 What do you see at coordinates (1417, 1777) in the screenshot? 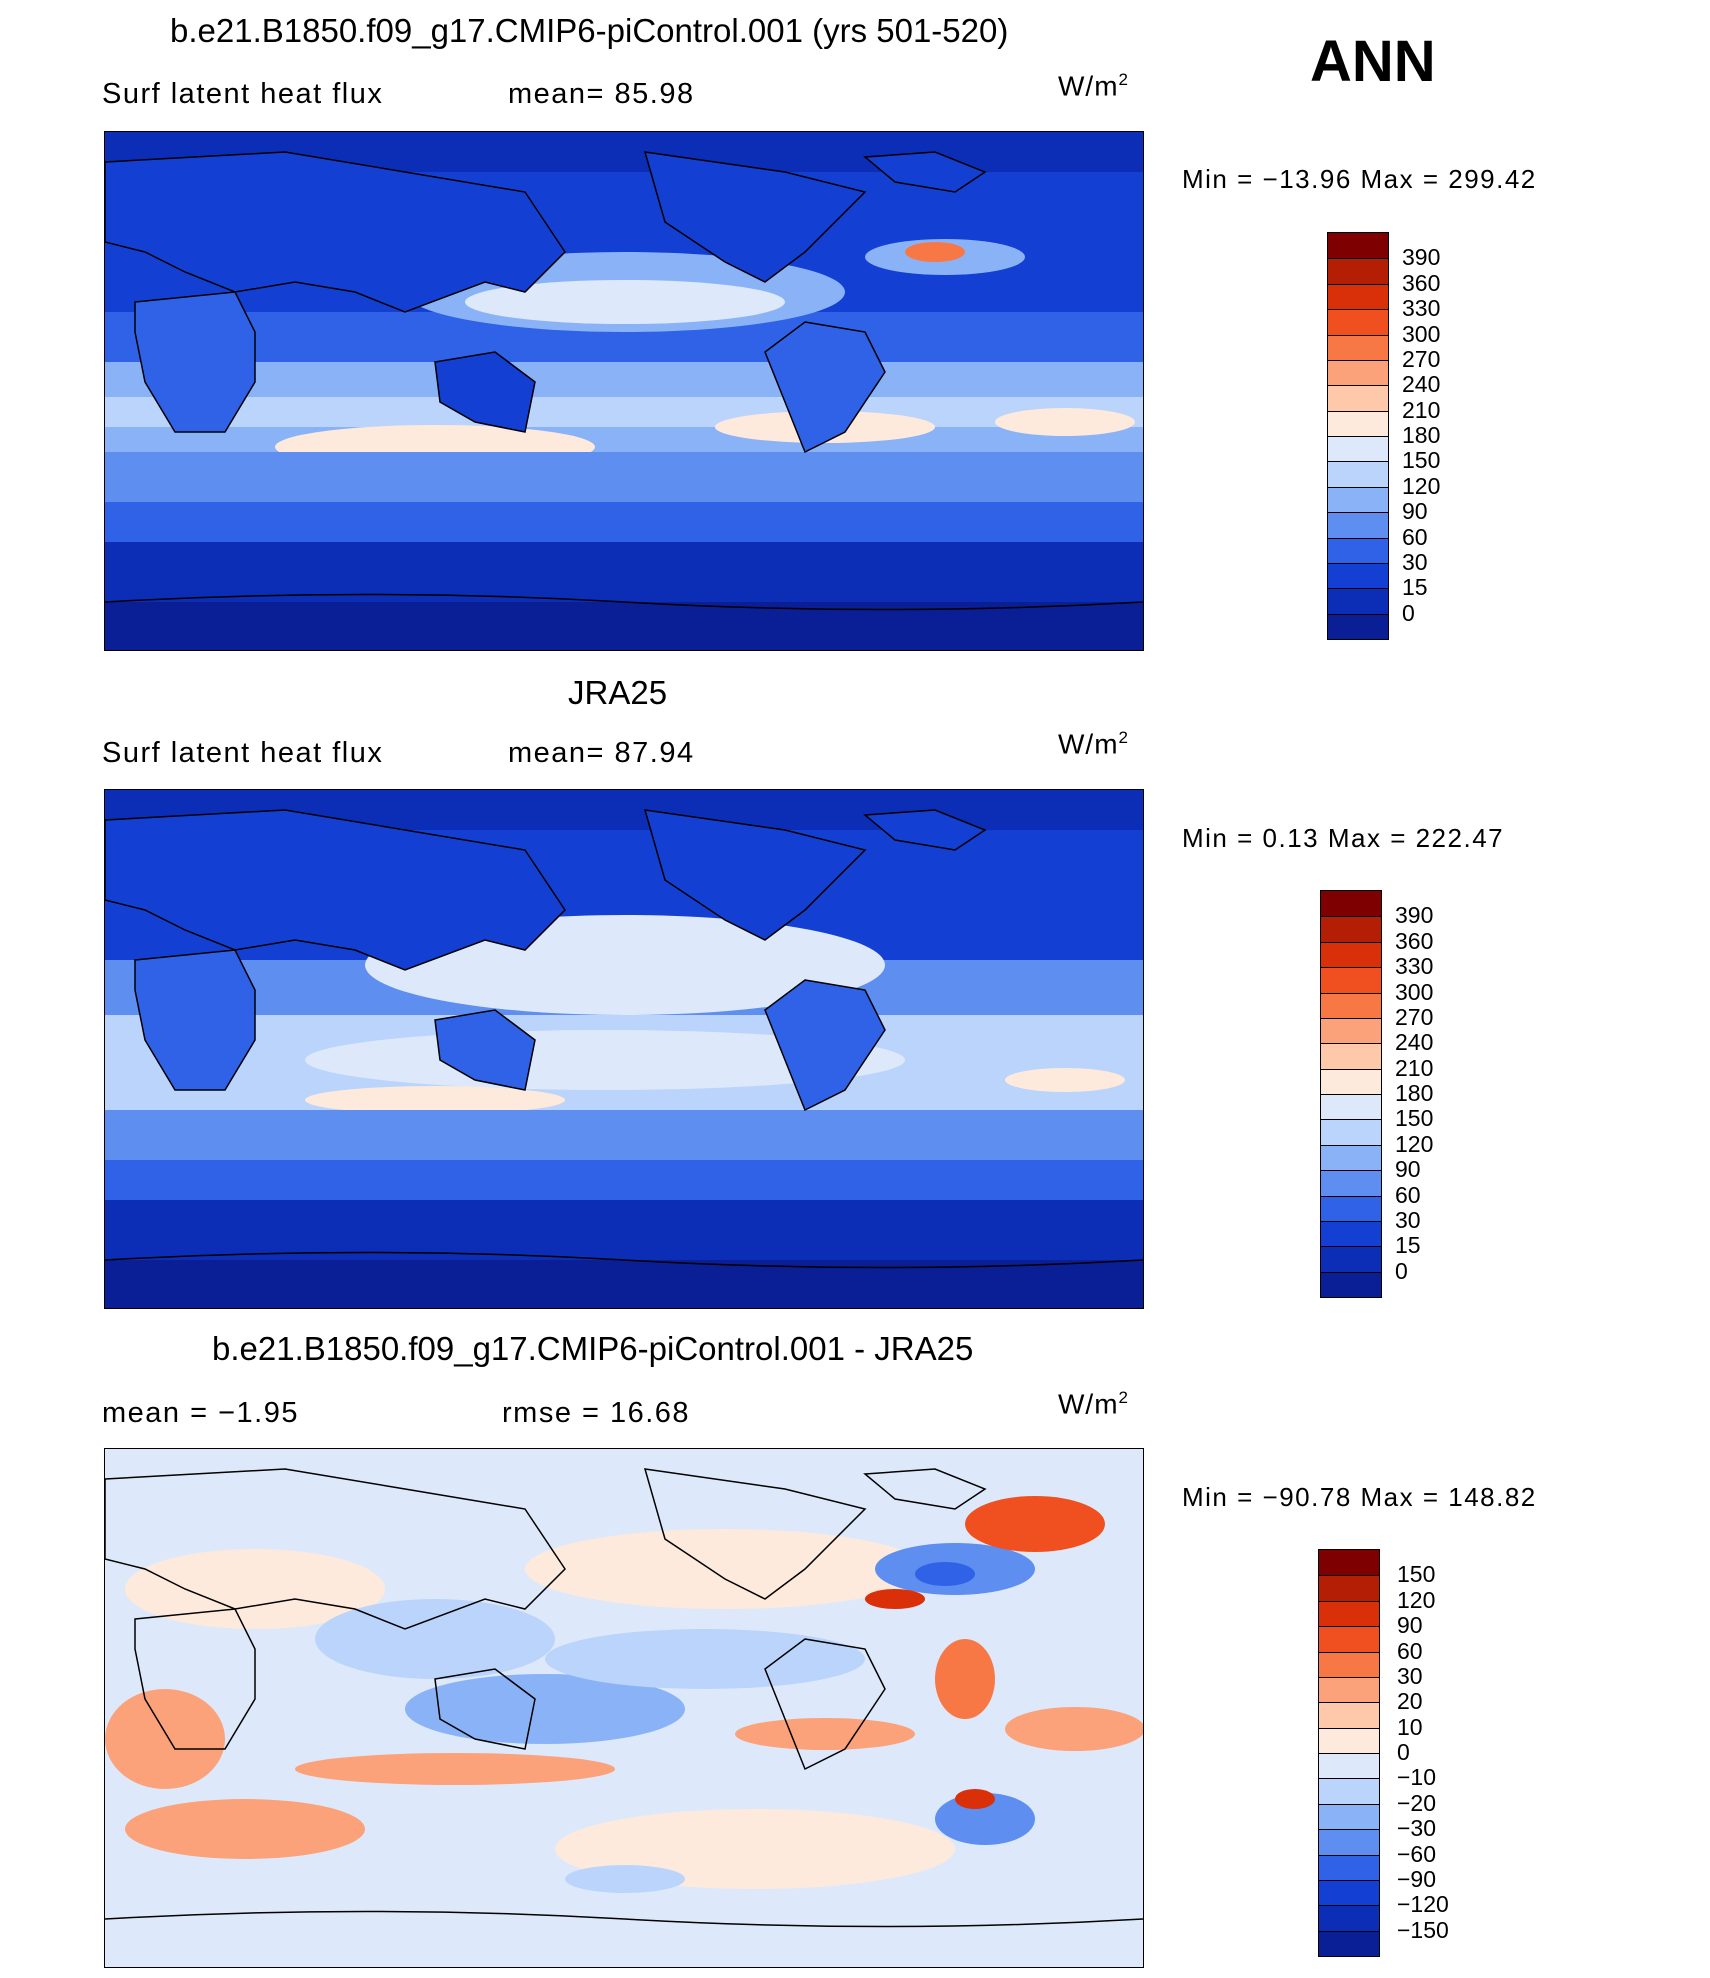
I see `colorbar-tick-label: −10` at bounding box center [1417, 1777].